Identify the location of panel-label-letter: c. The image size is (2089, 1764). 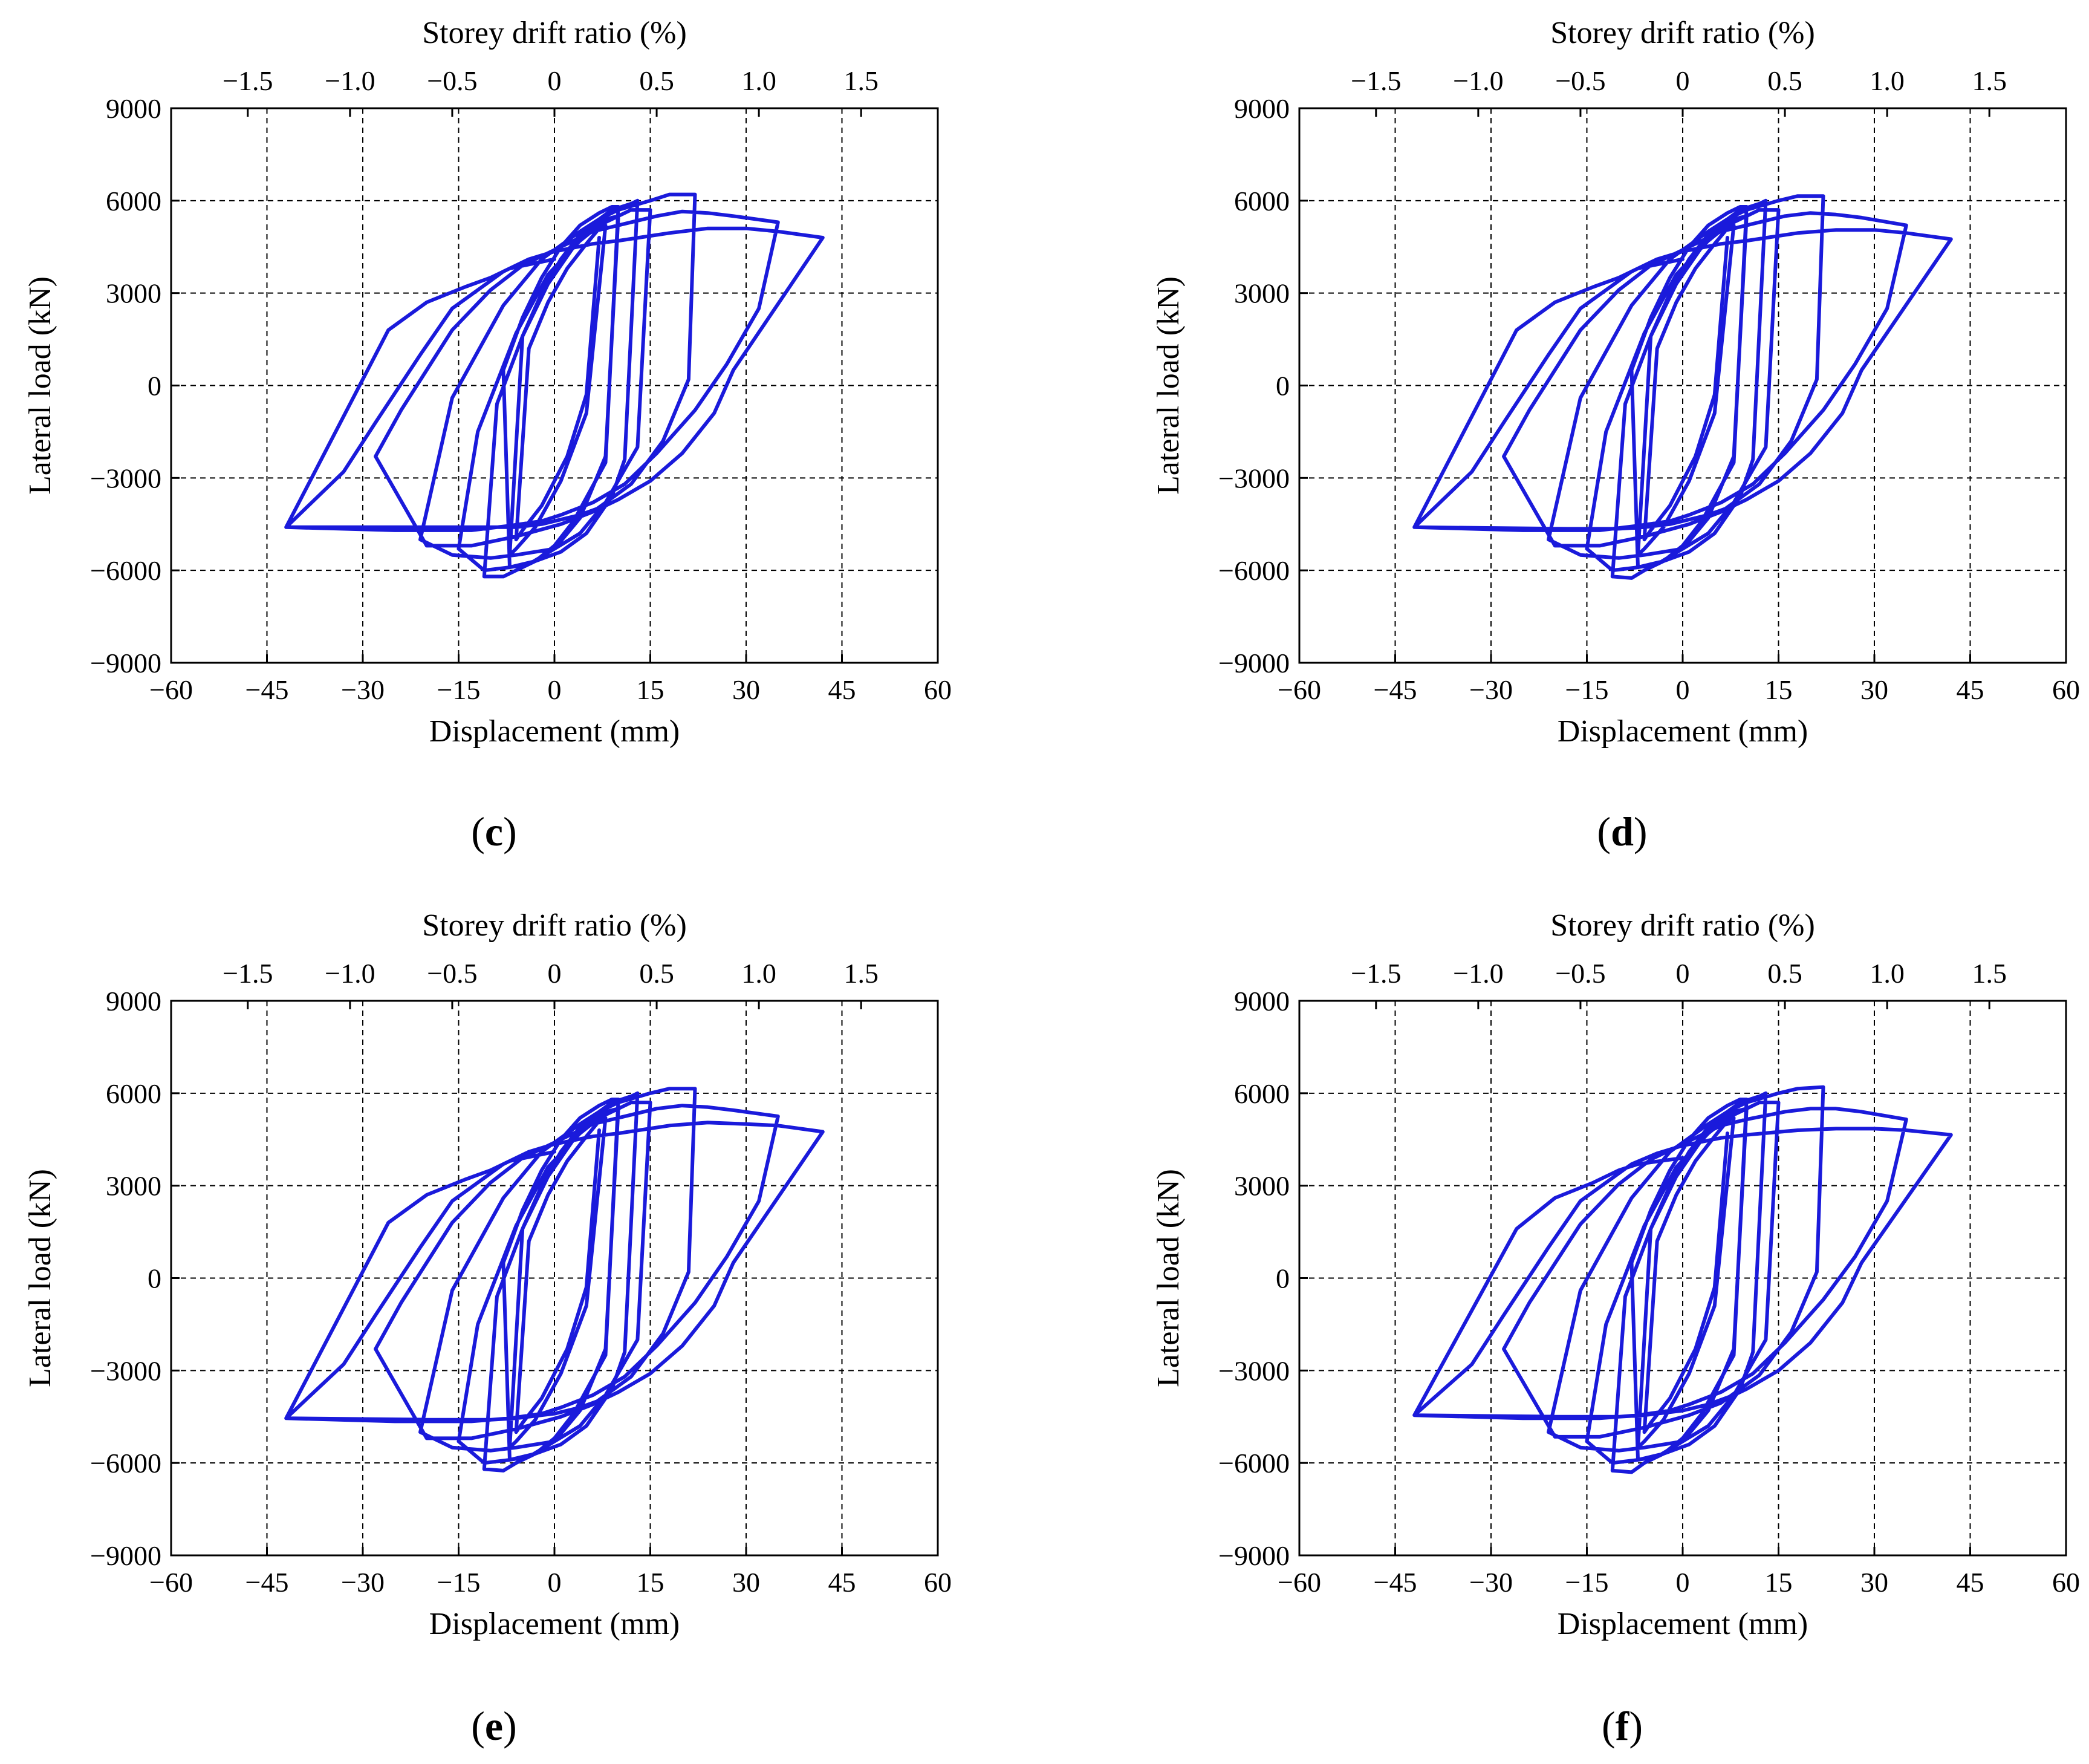
(494, 831).